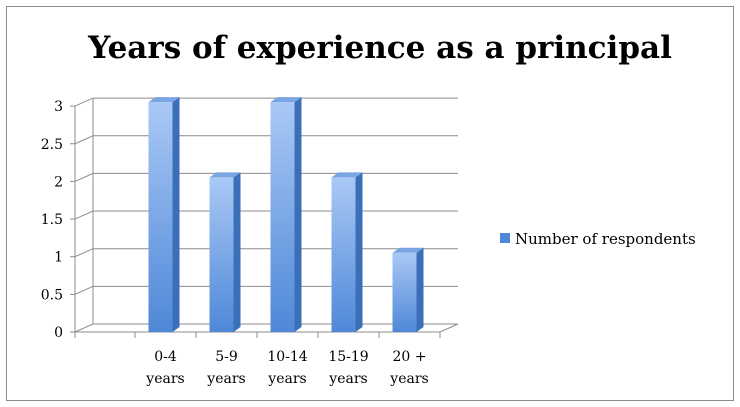 This screenshot has width=740, height=407. Describe the element at coordinates (58, 333) in the screenshot. I see `y-tick-label: 0` at that location.